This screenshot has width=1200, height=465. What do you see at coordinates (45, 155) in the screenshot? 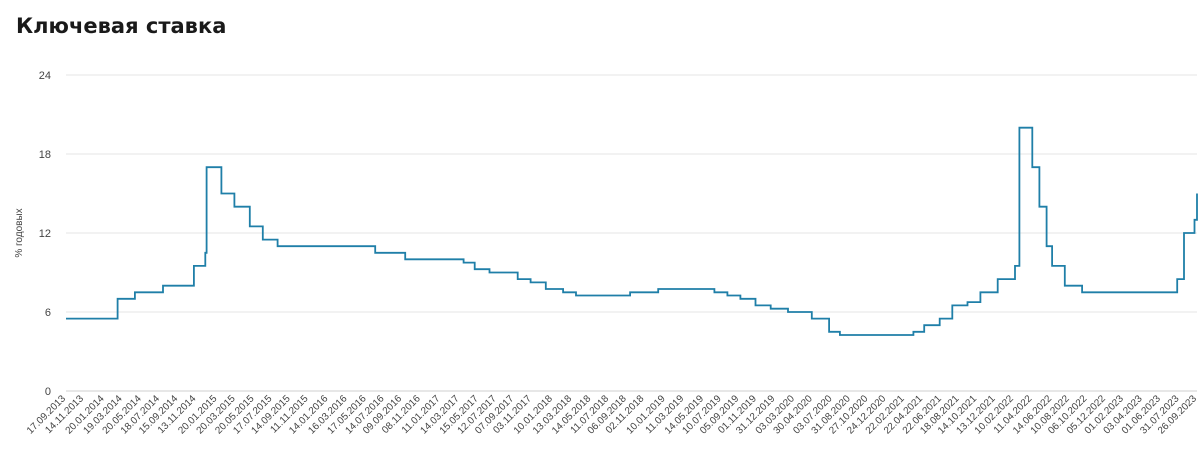
I see `y-tick-label: 18` at bounding box center [45, 155].